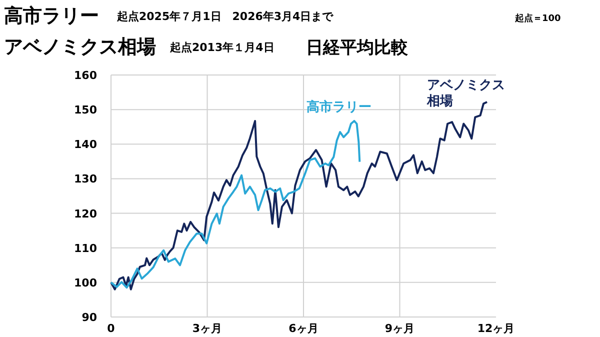  I want to click on y-tick-label: 150, so click(86, 110).